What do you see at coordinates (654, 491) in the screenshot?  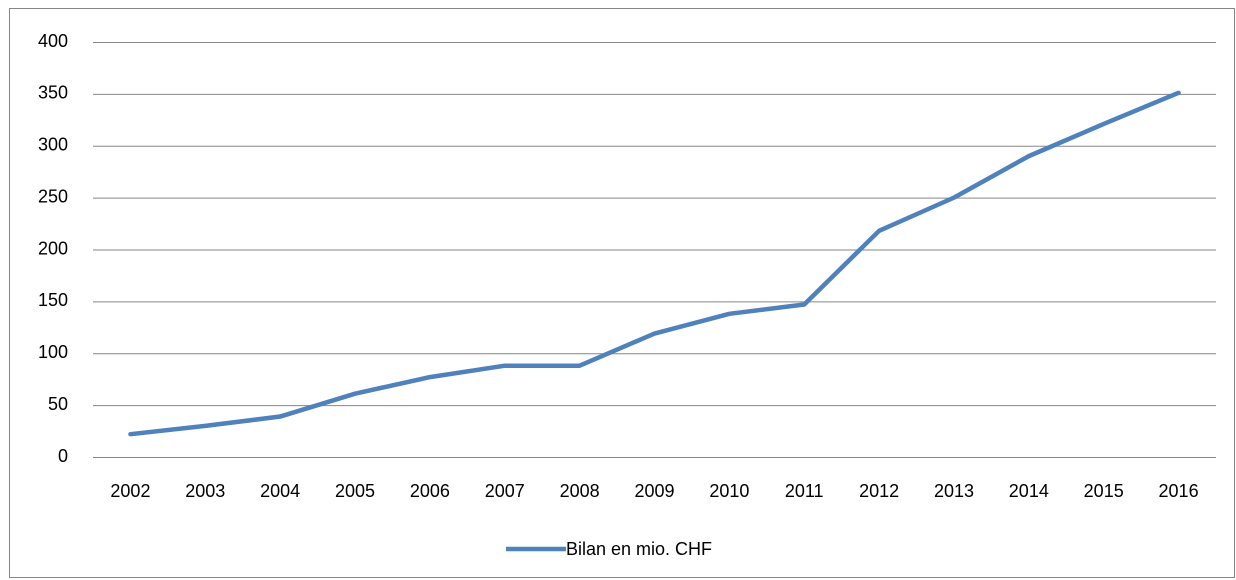 I see `x-tick-label: 2009` at bounding box center [654, 491].